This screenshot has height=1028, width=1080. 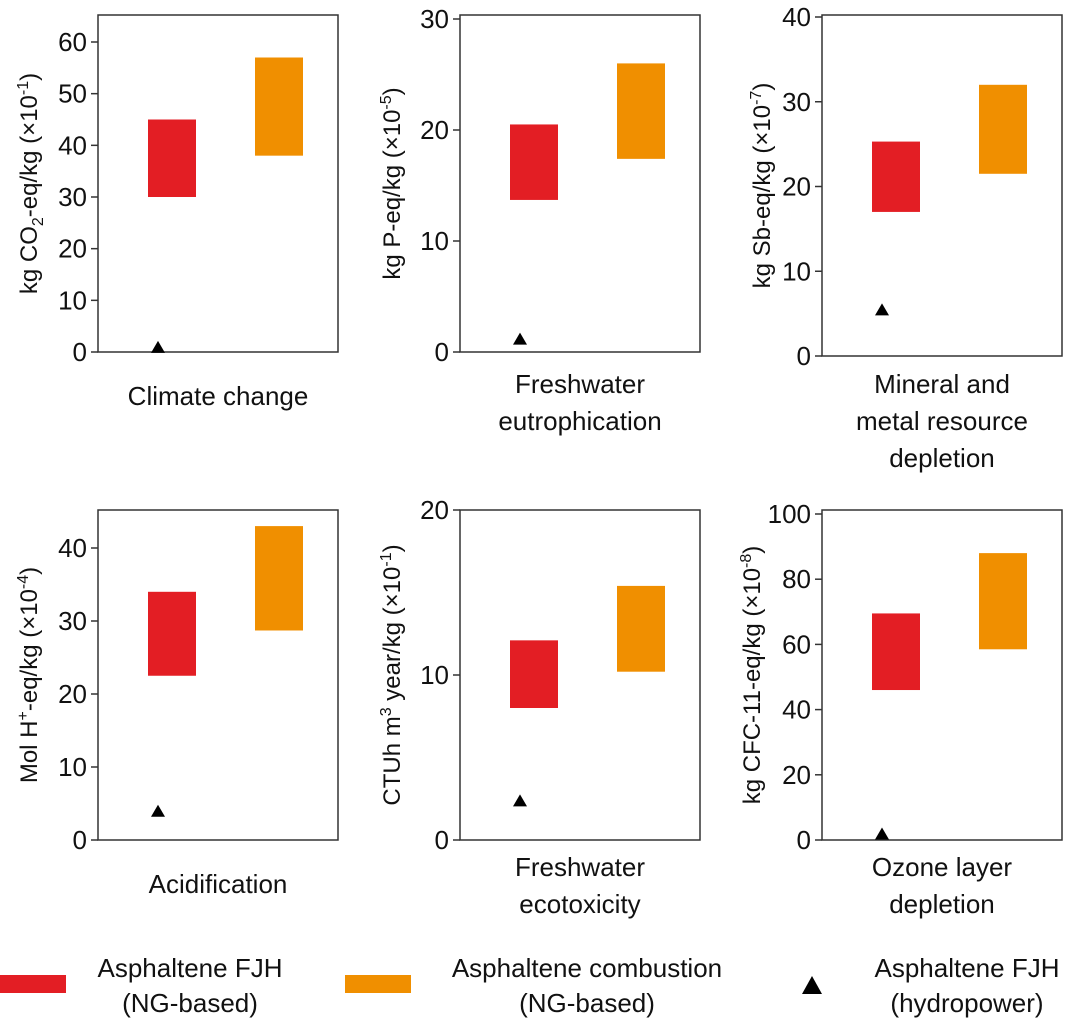 I want to click on y-axis-label: Mol H+-eq/kg (×10-4), so click(x=29, y=675).